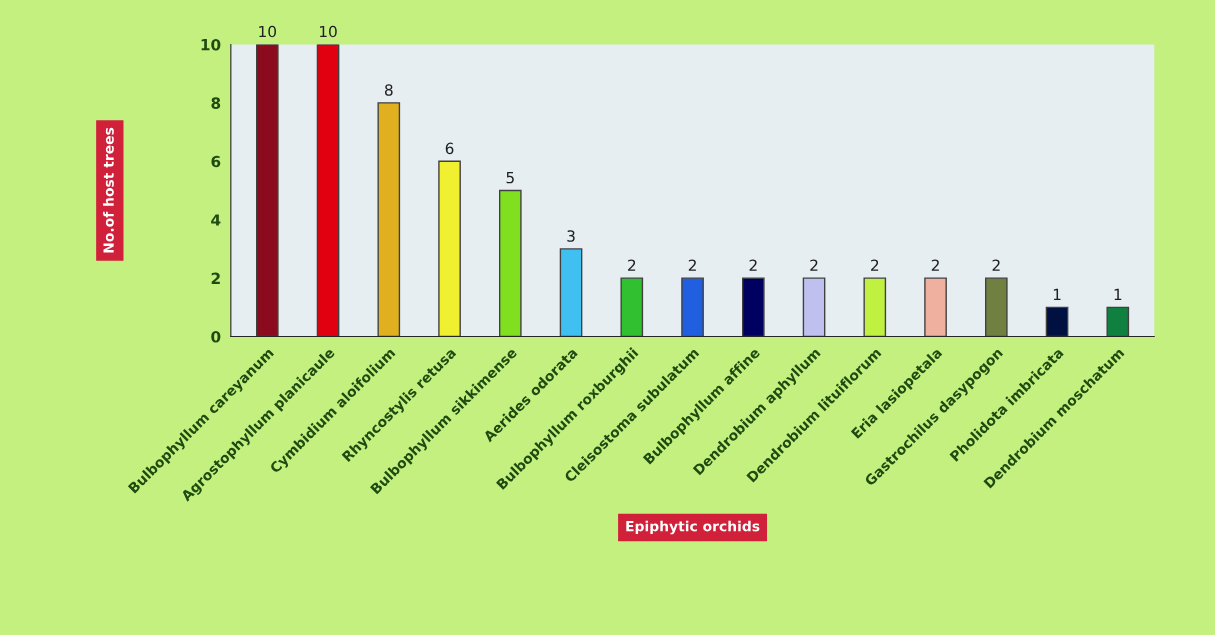 The image size is (1215, 635). Describe the element at coordinates (449, 148) in the screenshot. I see `data-label: 6` at that location.